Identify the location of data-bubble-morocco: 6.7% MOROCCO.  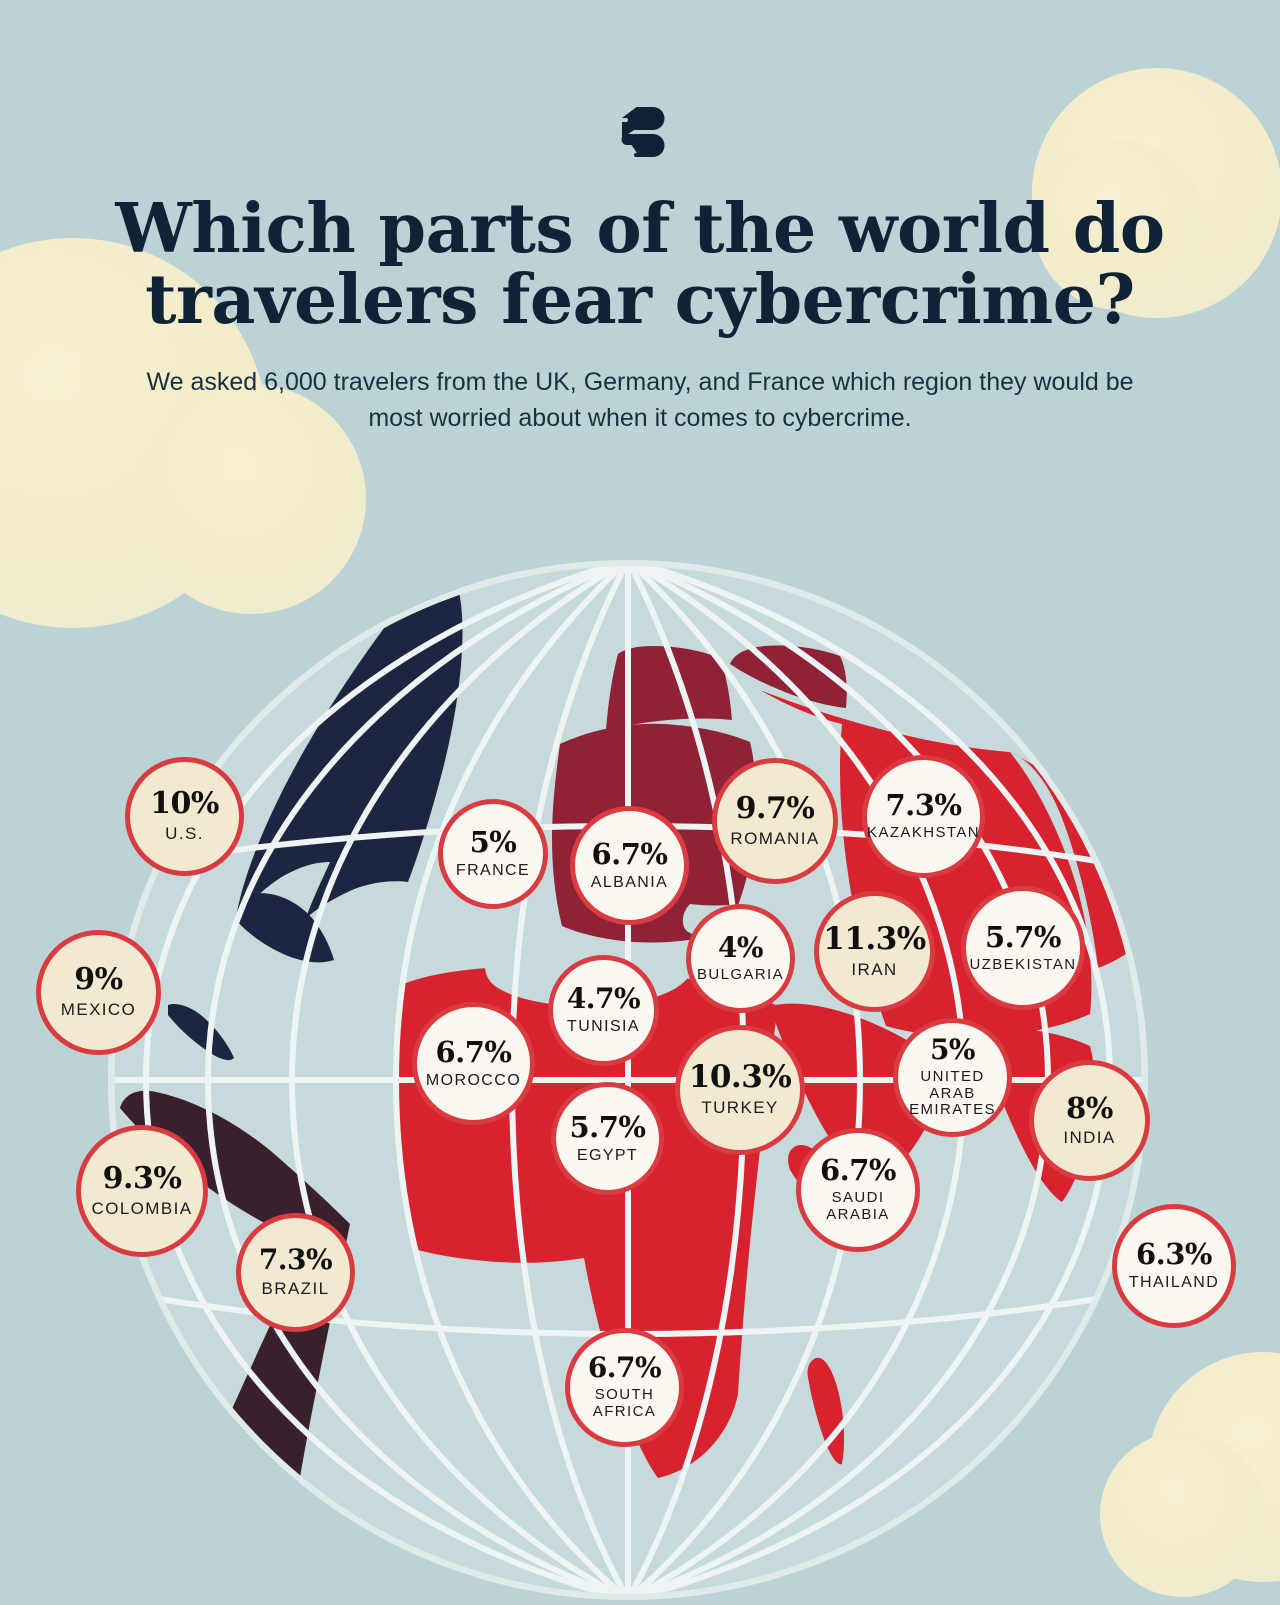
(473, 1063).